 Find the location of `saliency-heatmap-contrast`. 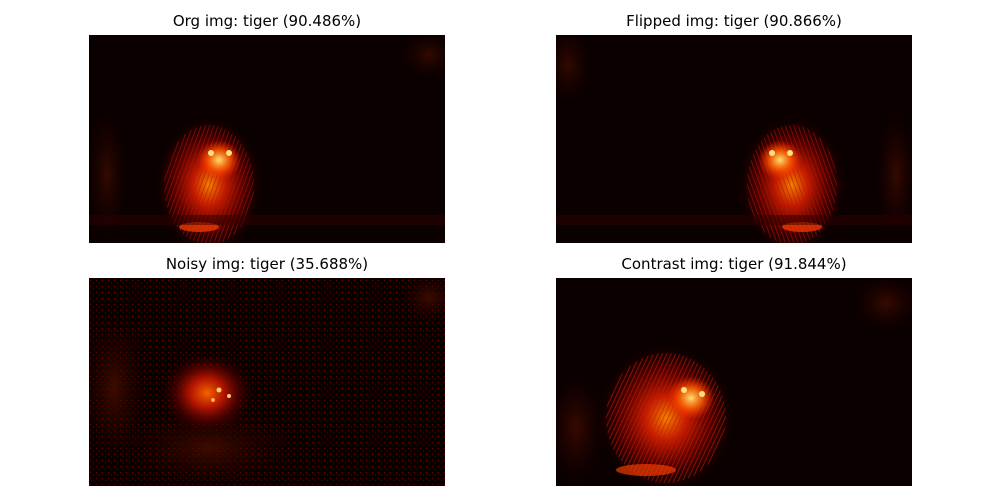

saliency-heatmap-contrast is located at coordinates (734, 382).